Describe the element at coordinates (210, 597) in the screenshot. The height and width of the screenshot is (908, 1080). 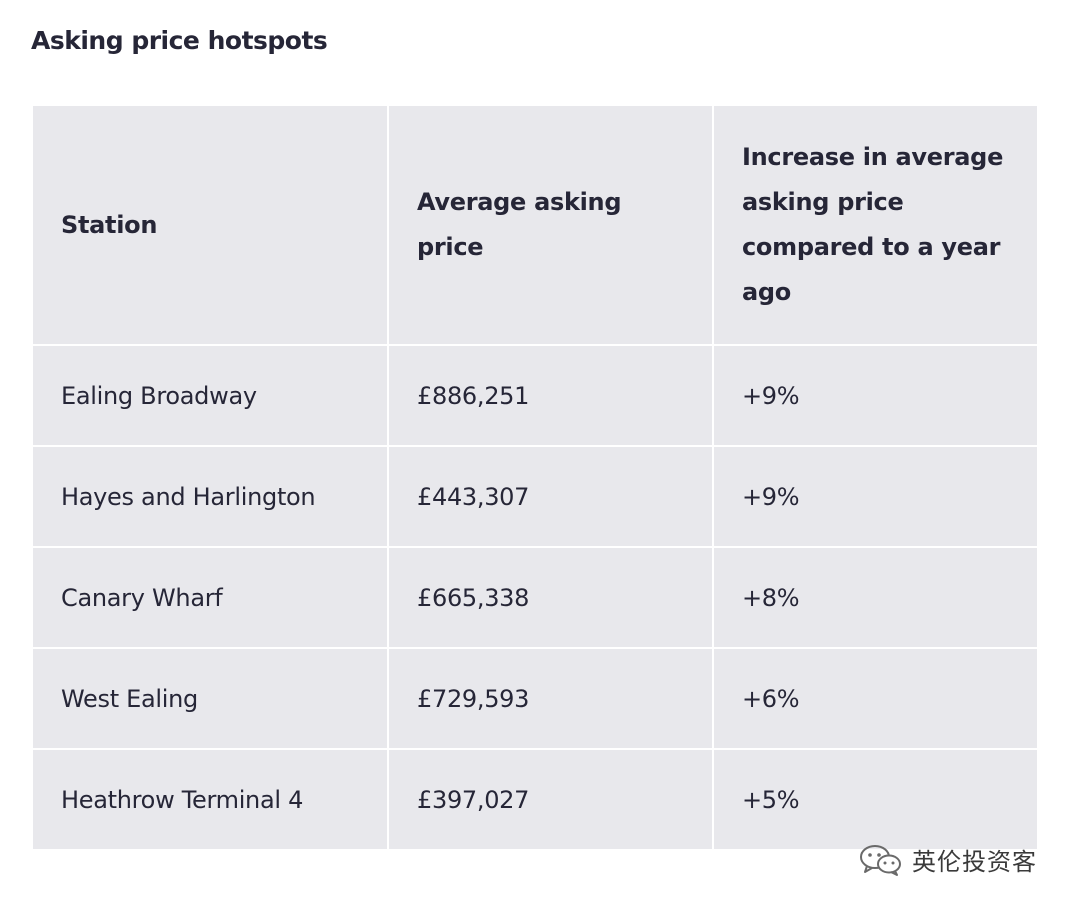
I see `station-cell: Canary Wharf` at that location.